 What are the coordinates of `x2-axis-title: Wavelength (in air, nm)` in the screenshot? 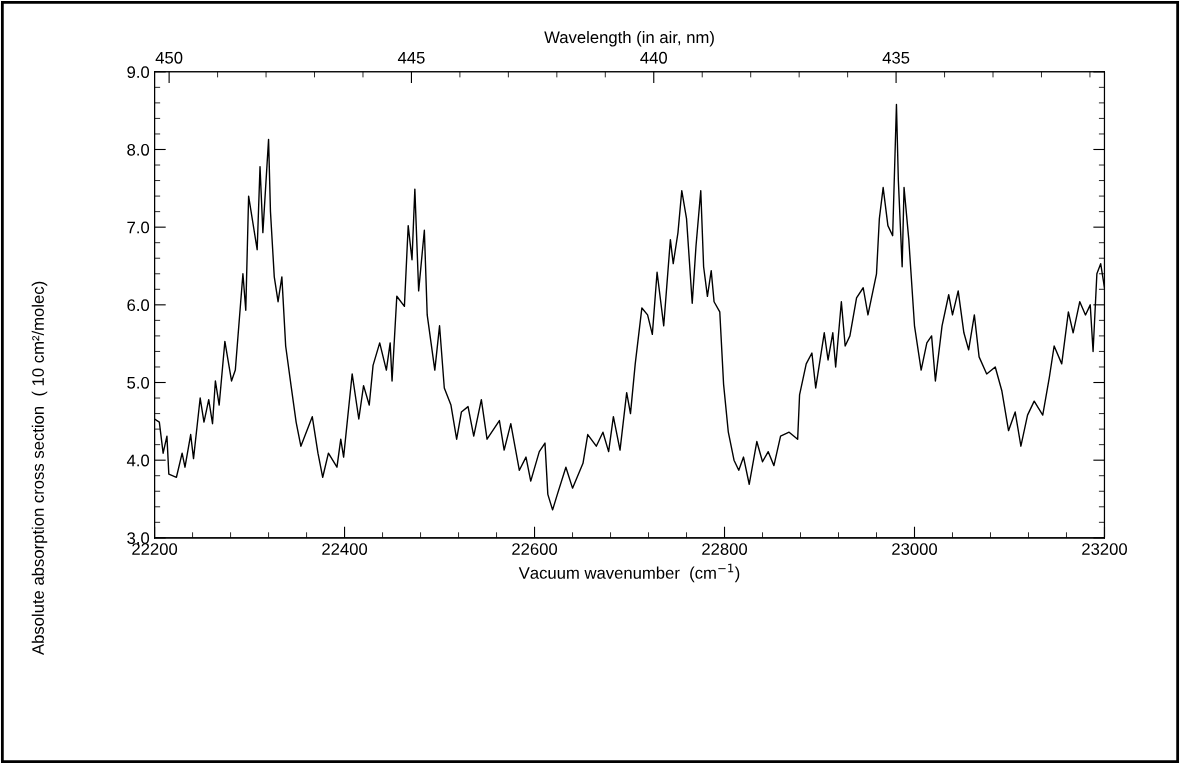 It's located at (629, 39).